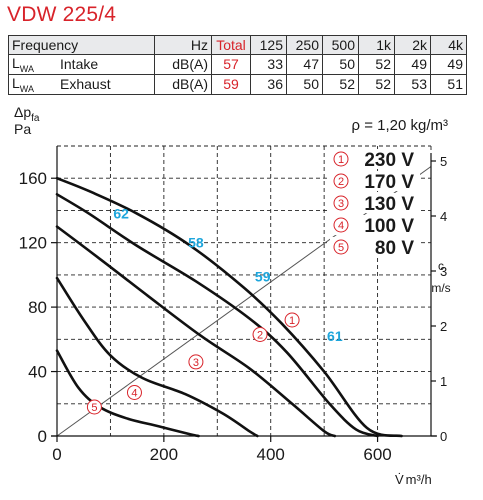 The height and width of the screenshot is (500, 483). I want to click on header-500: 500, so click(340, 45).